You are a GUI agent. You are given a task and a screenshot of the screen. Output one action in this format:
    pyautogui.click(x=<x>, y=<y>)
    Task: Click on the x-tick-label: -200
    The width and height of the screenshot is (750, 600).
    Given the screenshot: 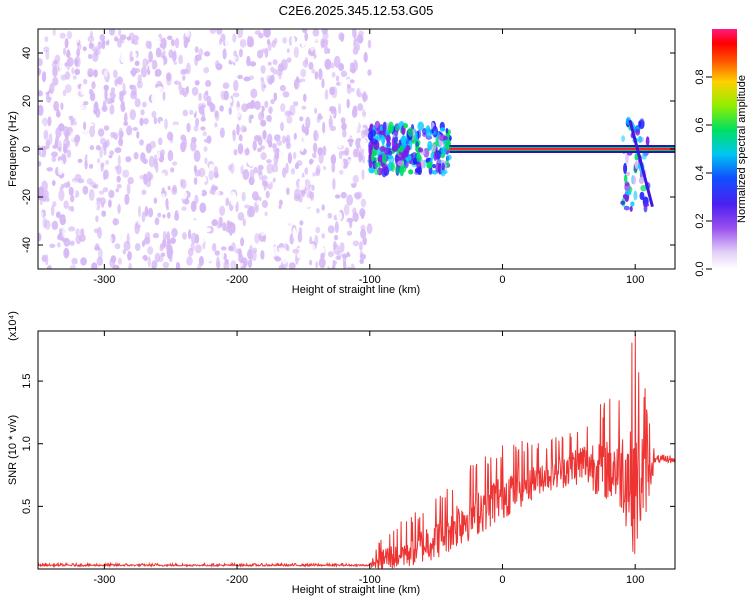 What is the action you would take?
    pyautogui.click(x=237, y=580)
    